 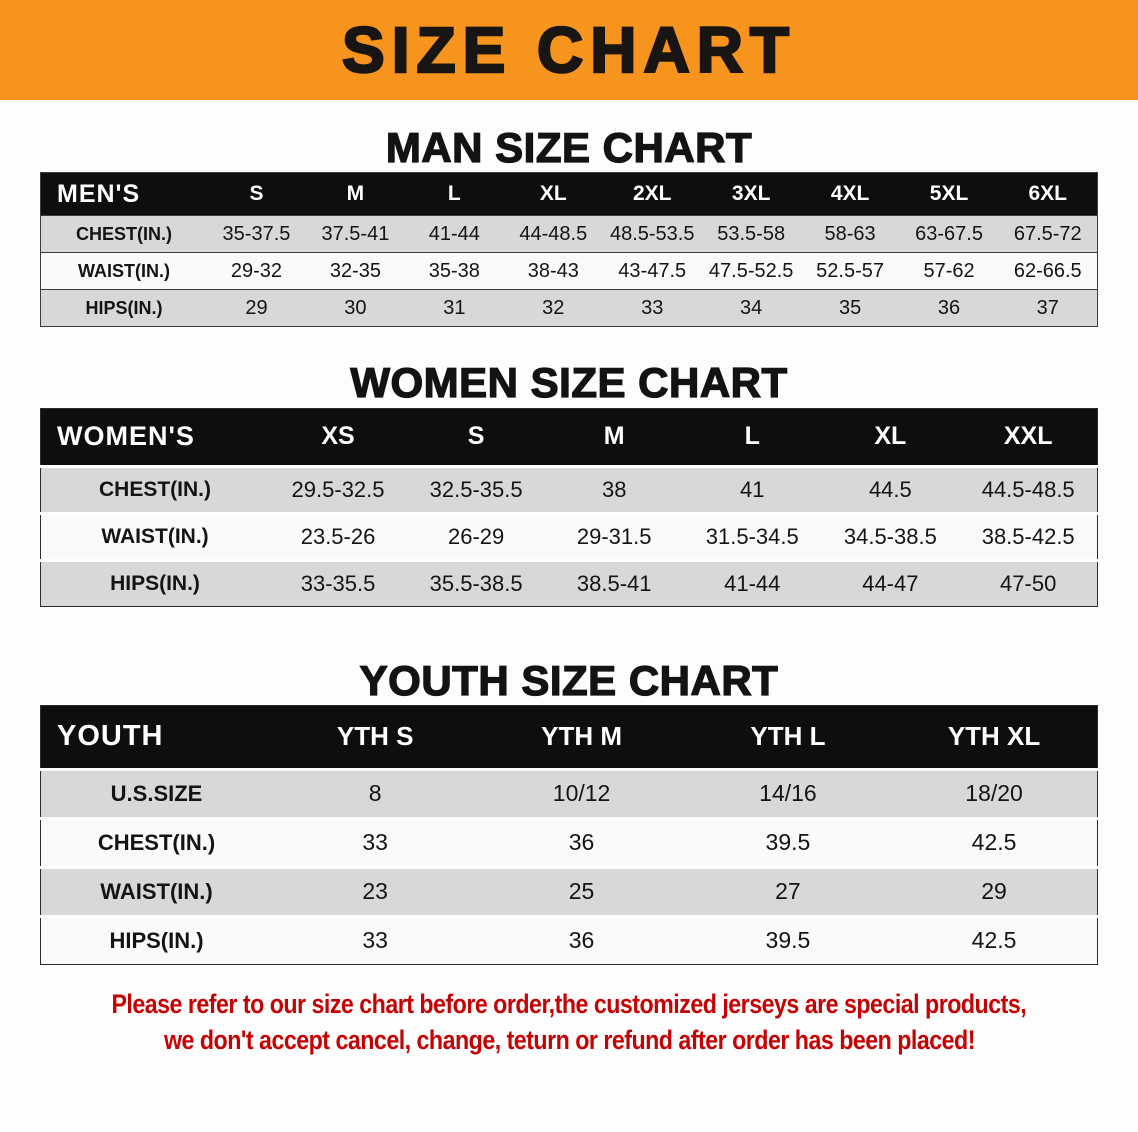 I want to click on measurement-row: WAIST(IN.) 23 25 27 29, so click(x=569, y=892).